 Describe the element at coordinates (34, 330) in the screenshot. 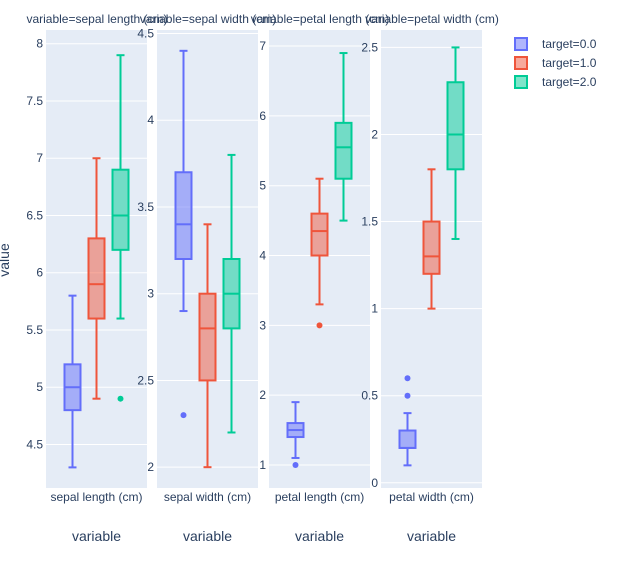

I see `y-tick-label: 5.5` at that location.